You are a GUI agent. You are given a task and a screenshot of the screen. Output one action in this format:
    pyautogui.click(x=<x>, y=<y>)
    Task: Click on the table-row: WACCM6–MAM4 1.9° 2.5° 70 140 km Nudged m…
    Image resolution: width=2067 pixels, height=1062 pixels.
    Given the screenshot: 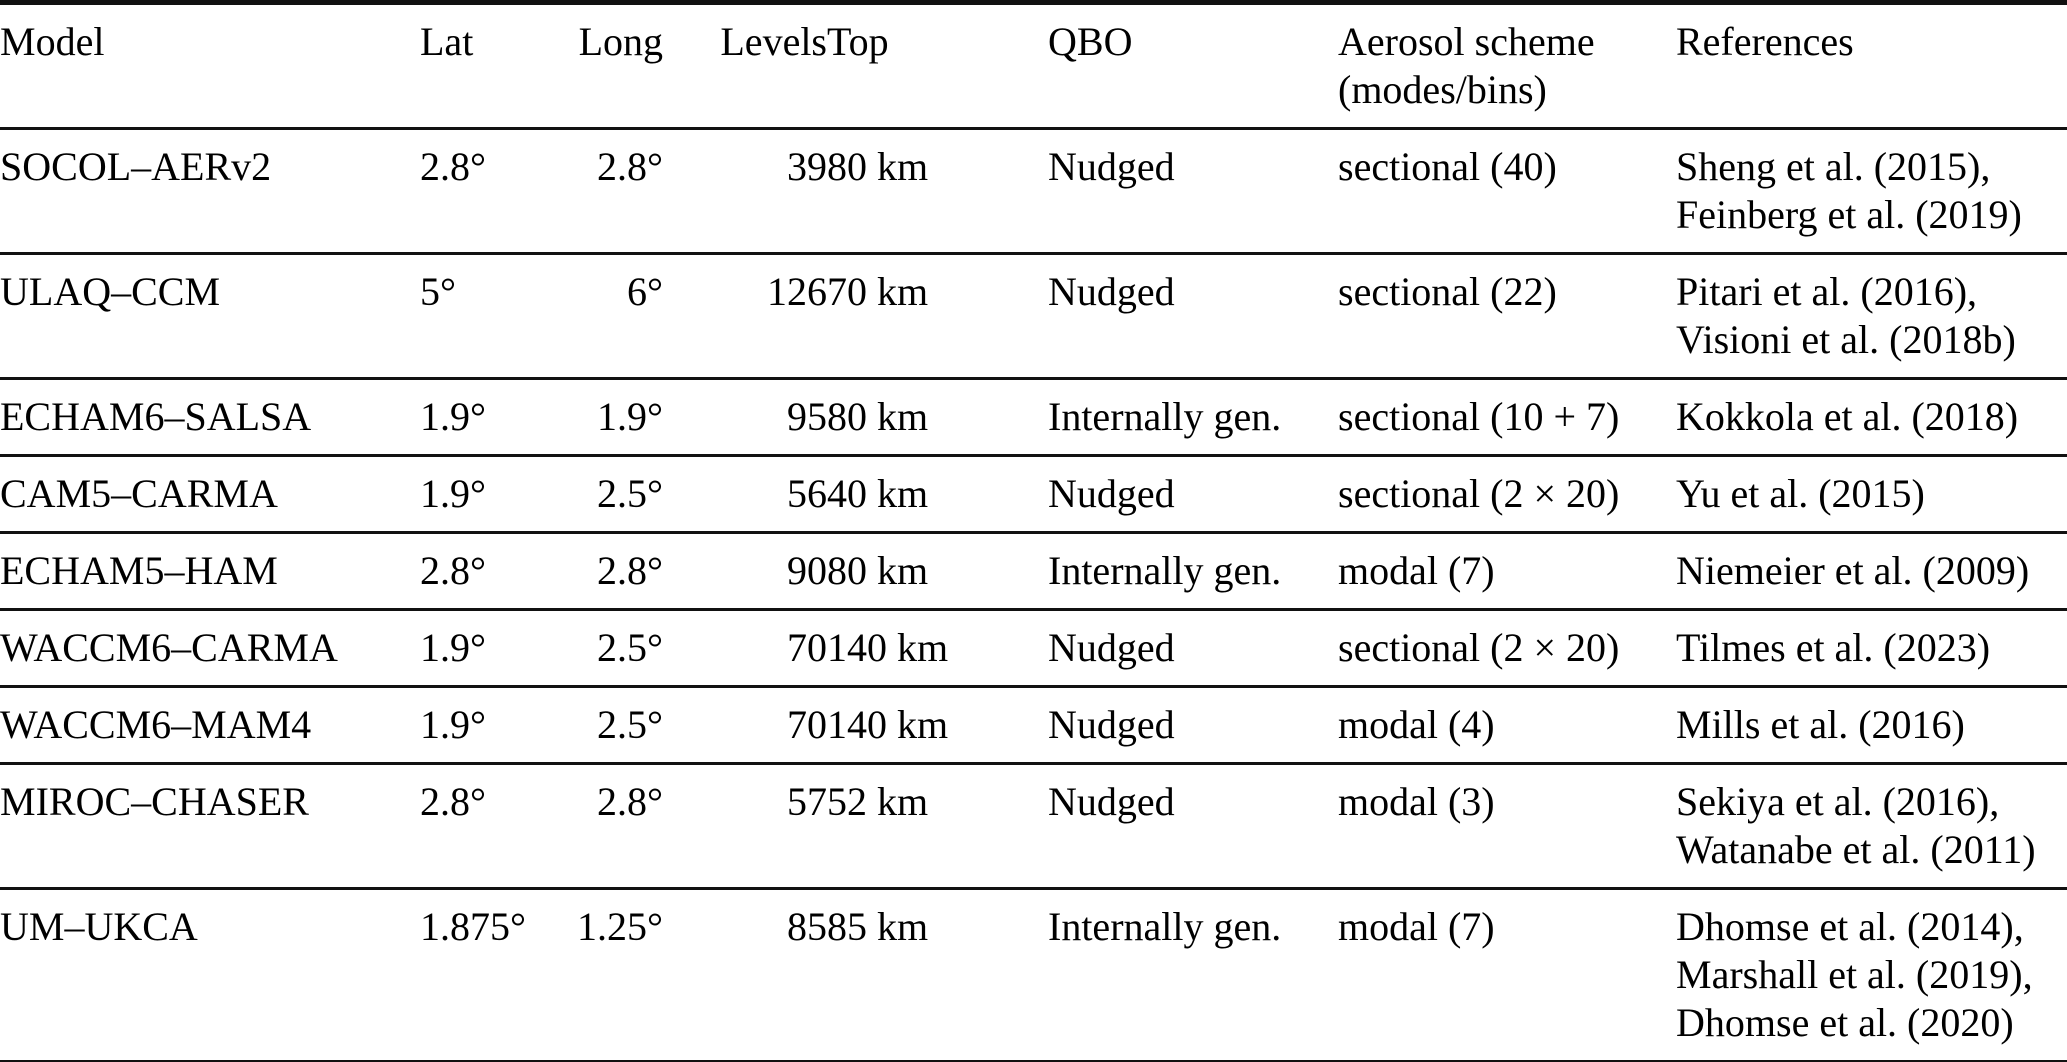 What is the action you would take?
    pyautogui.click(x=1033, y=725)
    